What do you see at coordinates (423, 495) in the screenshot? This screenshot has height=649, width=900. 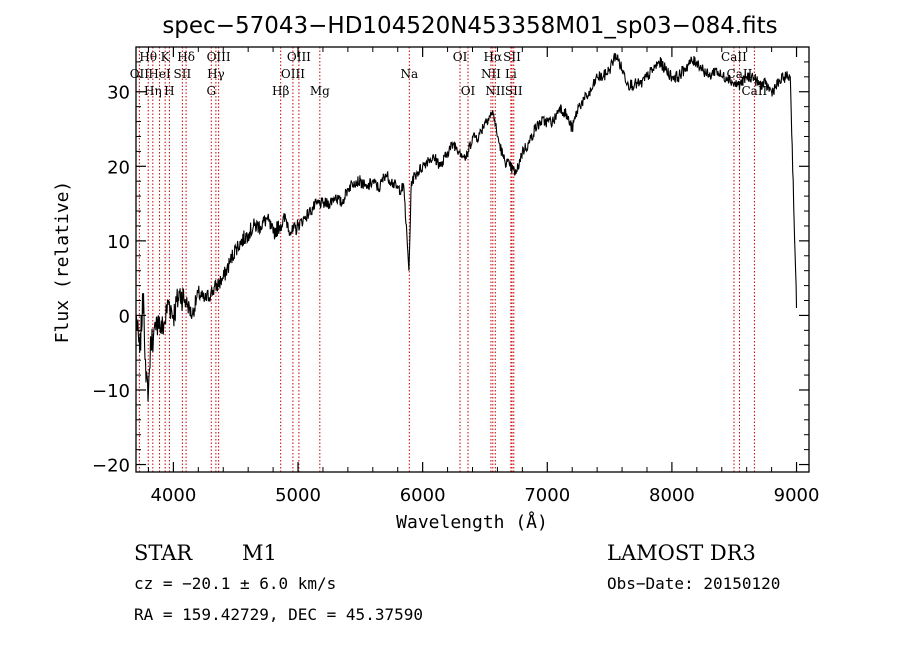 I see `x-tick-label: 6000` at bounding box center [423, 495].